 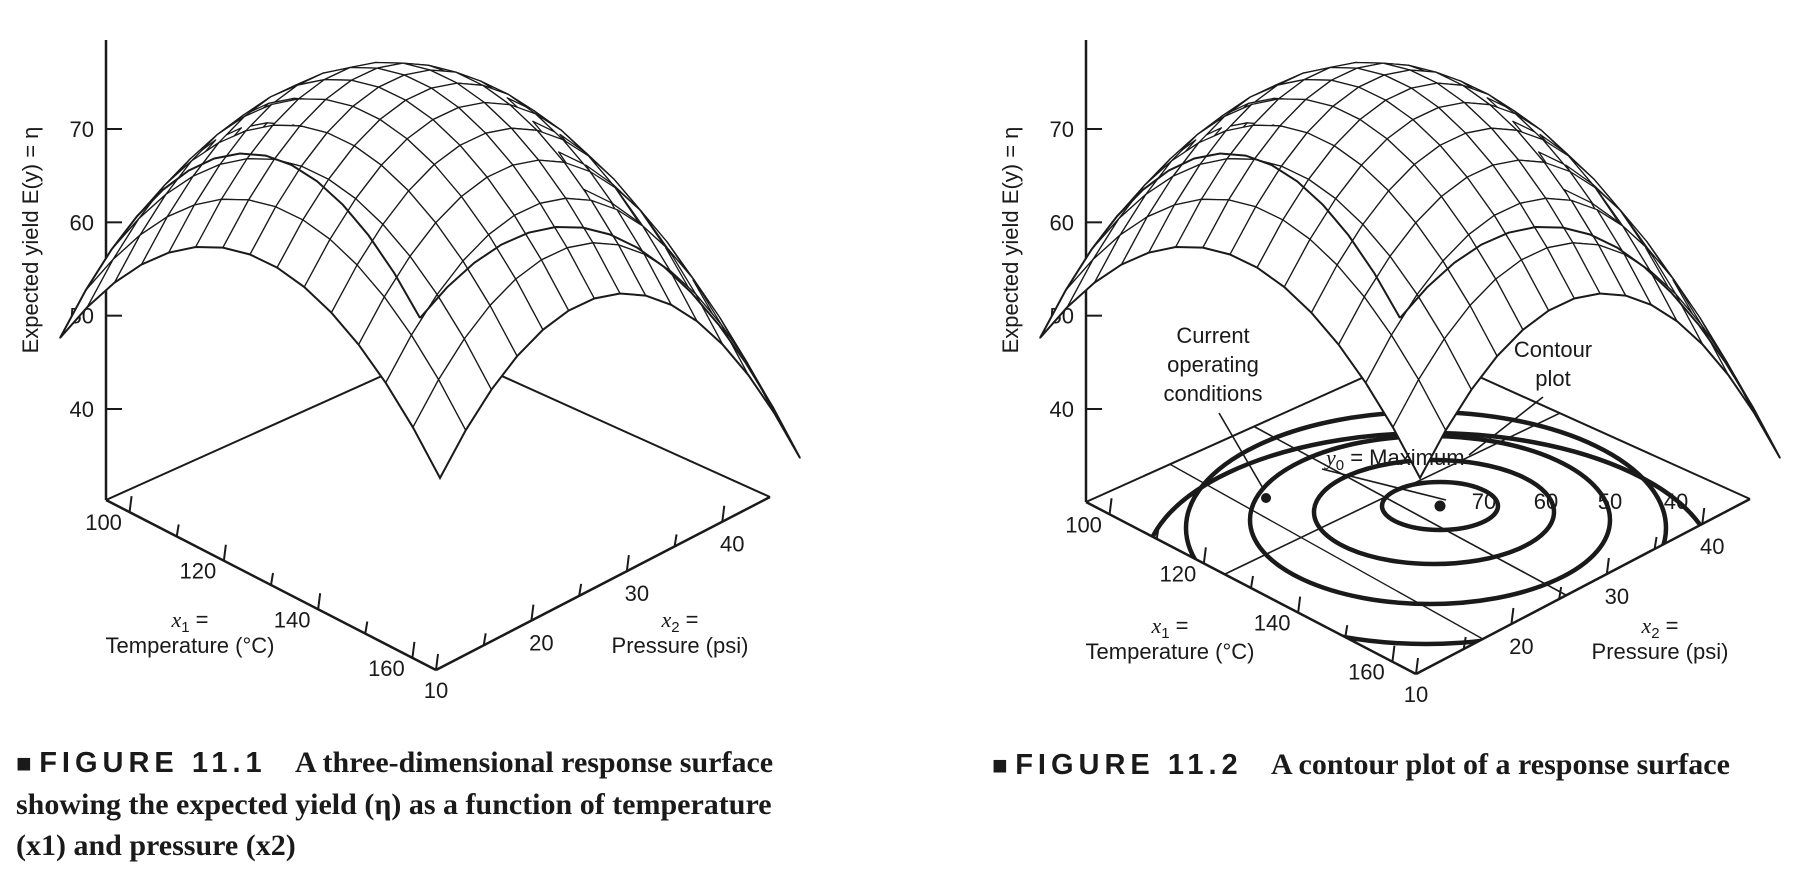 I want to click on contour-plot-label: plot, so click(x=1552, y=378).